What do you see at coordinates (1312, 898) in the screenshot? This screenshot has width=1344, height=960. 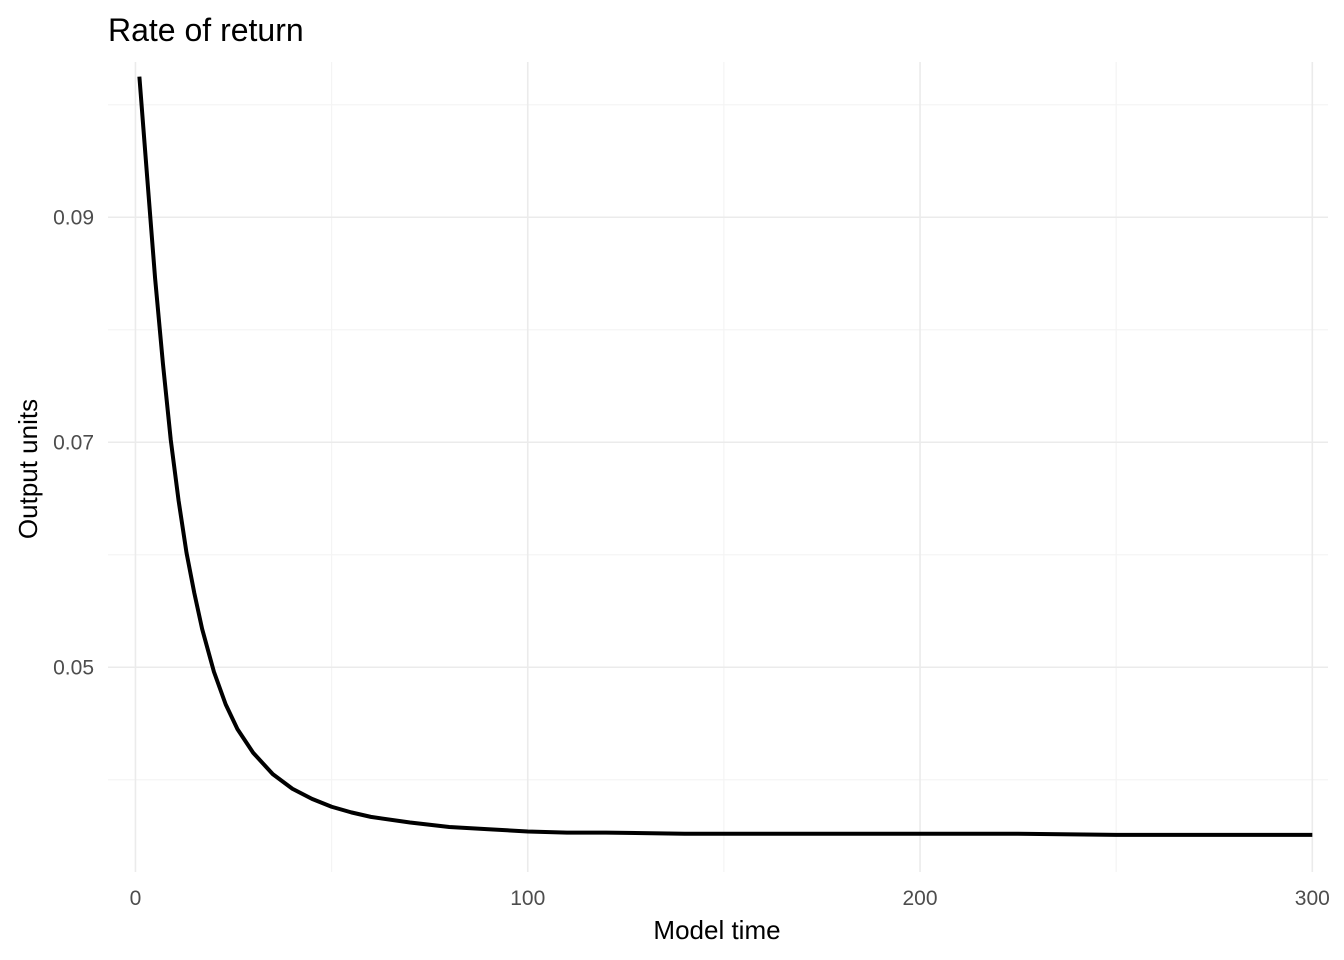 I see `x-tick-label: 300` at bounding box center [1312, 898].